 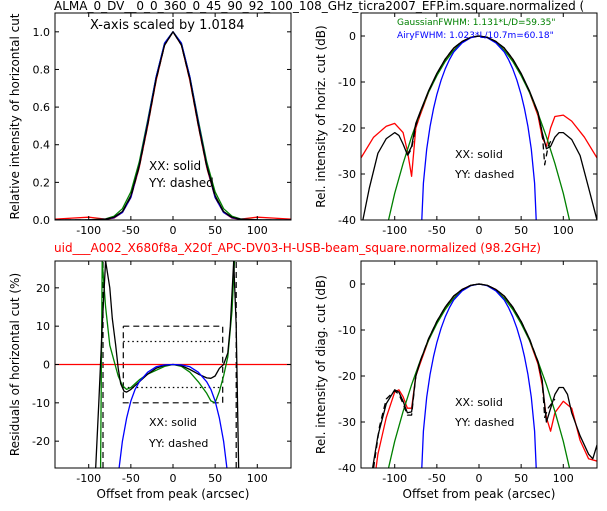 What do you see at coordinates (43, 288) in the screenshot?
I see `y-tick-label: 20` at bounding box center [43, 288].